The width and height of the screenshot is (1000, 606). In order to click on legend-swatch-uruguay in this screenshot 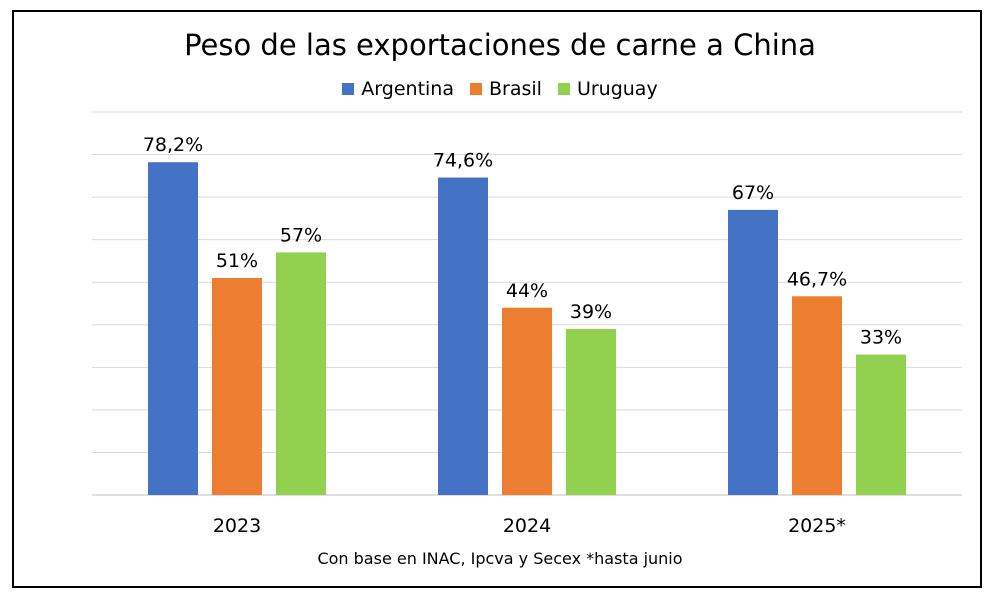, I will do `click(563, 89)`.